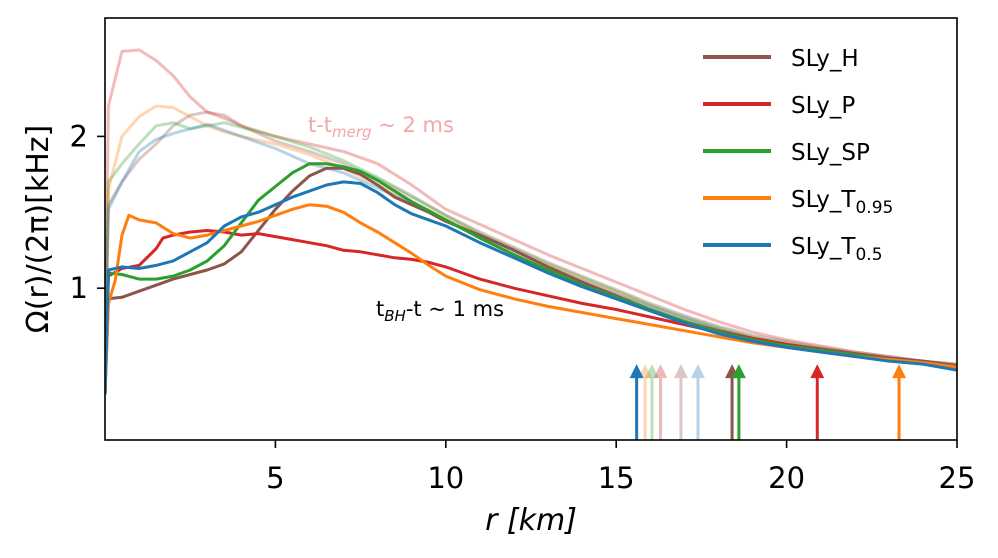 The image size is (998, 558). Describe the element at coordinates (445, 478) in the screenshot. I see `x-tick-label: 10` at that location.